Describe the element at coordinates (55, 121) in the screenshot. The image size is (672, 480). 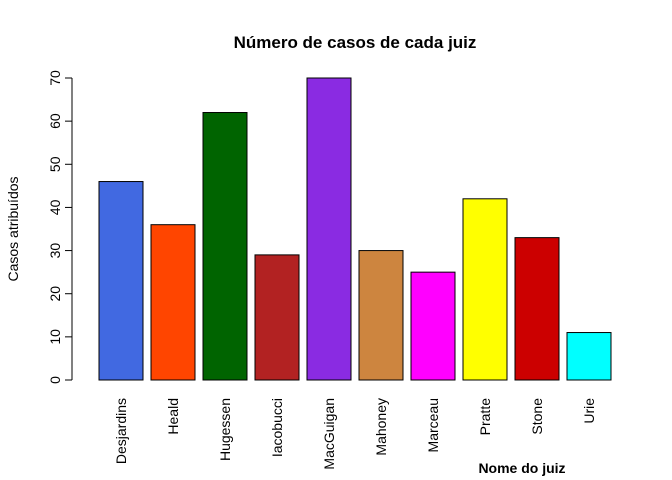
I see `y-tick-label: 60` at that location.